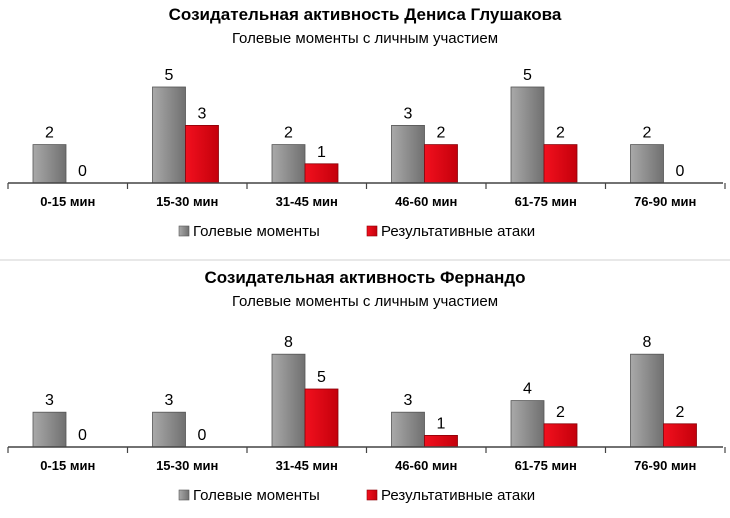 This screenshot has width=730, height=518. Describe the element at coordinates (321, 377) in the screenshot. I see `data-label-attacks-2: 5` at that location.